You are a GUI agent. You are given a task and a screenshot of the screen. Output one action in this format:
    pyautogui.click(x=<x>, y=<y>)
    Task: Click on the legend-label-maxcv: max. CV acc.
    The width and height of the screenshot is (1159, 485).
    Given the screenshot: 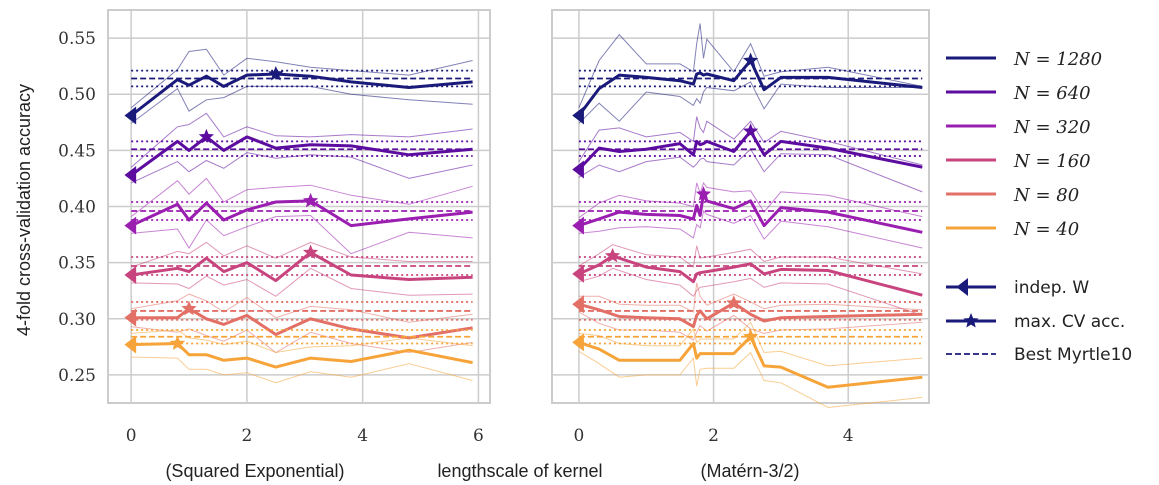 What is the action you would take?
    pyautogui.click(x=1069, y=322)
    